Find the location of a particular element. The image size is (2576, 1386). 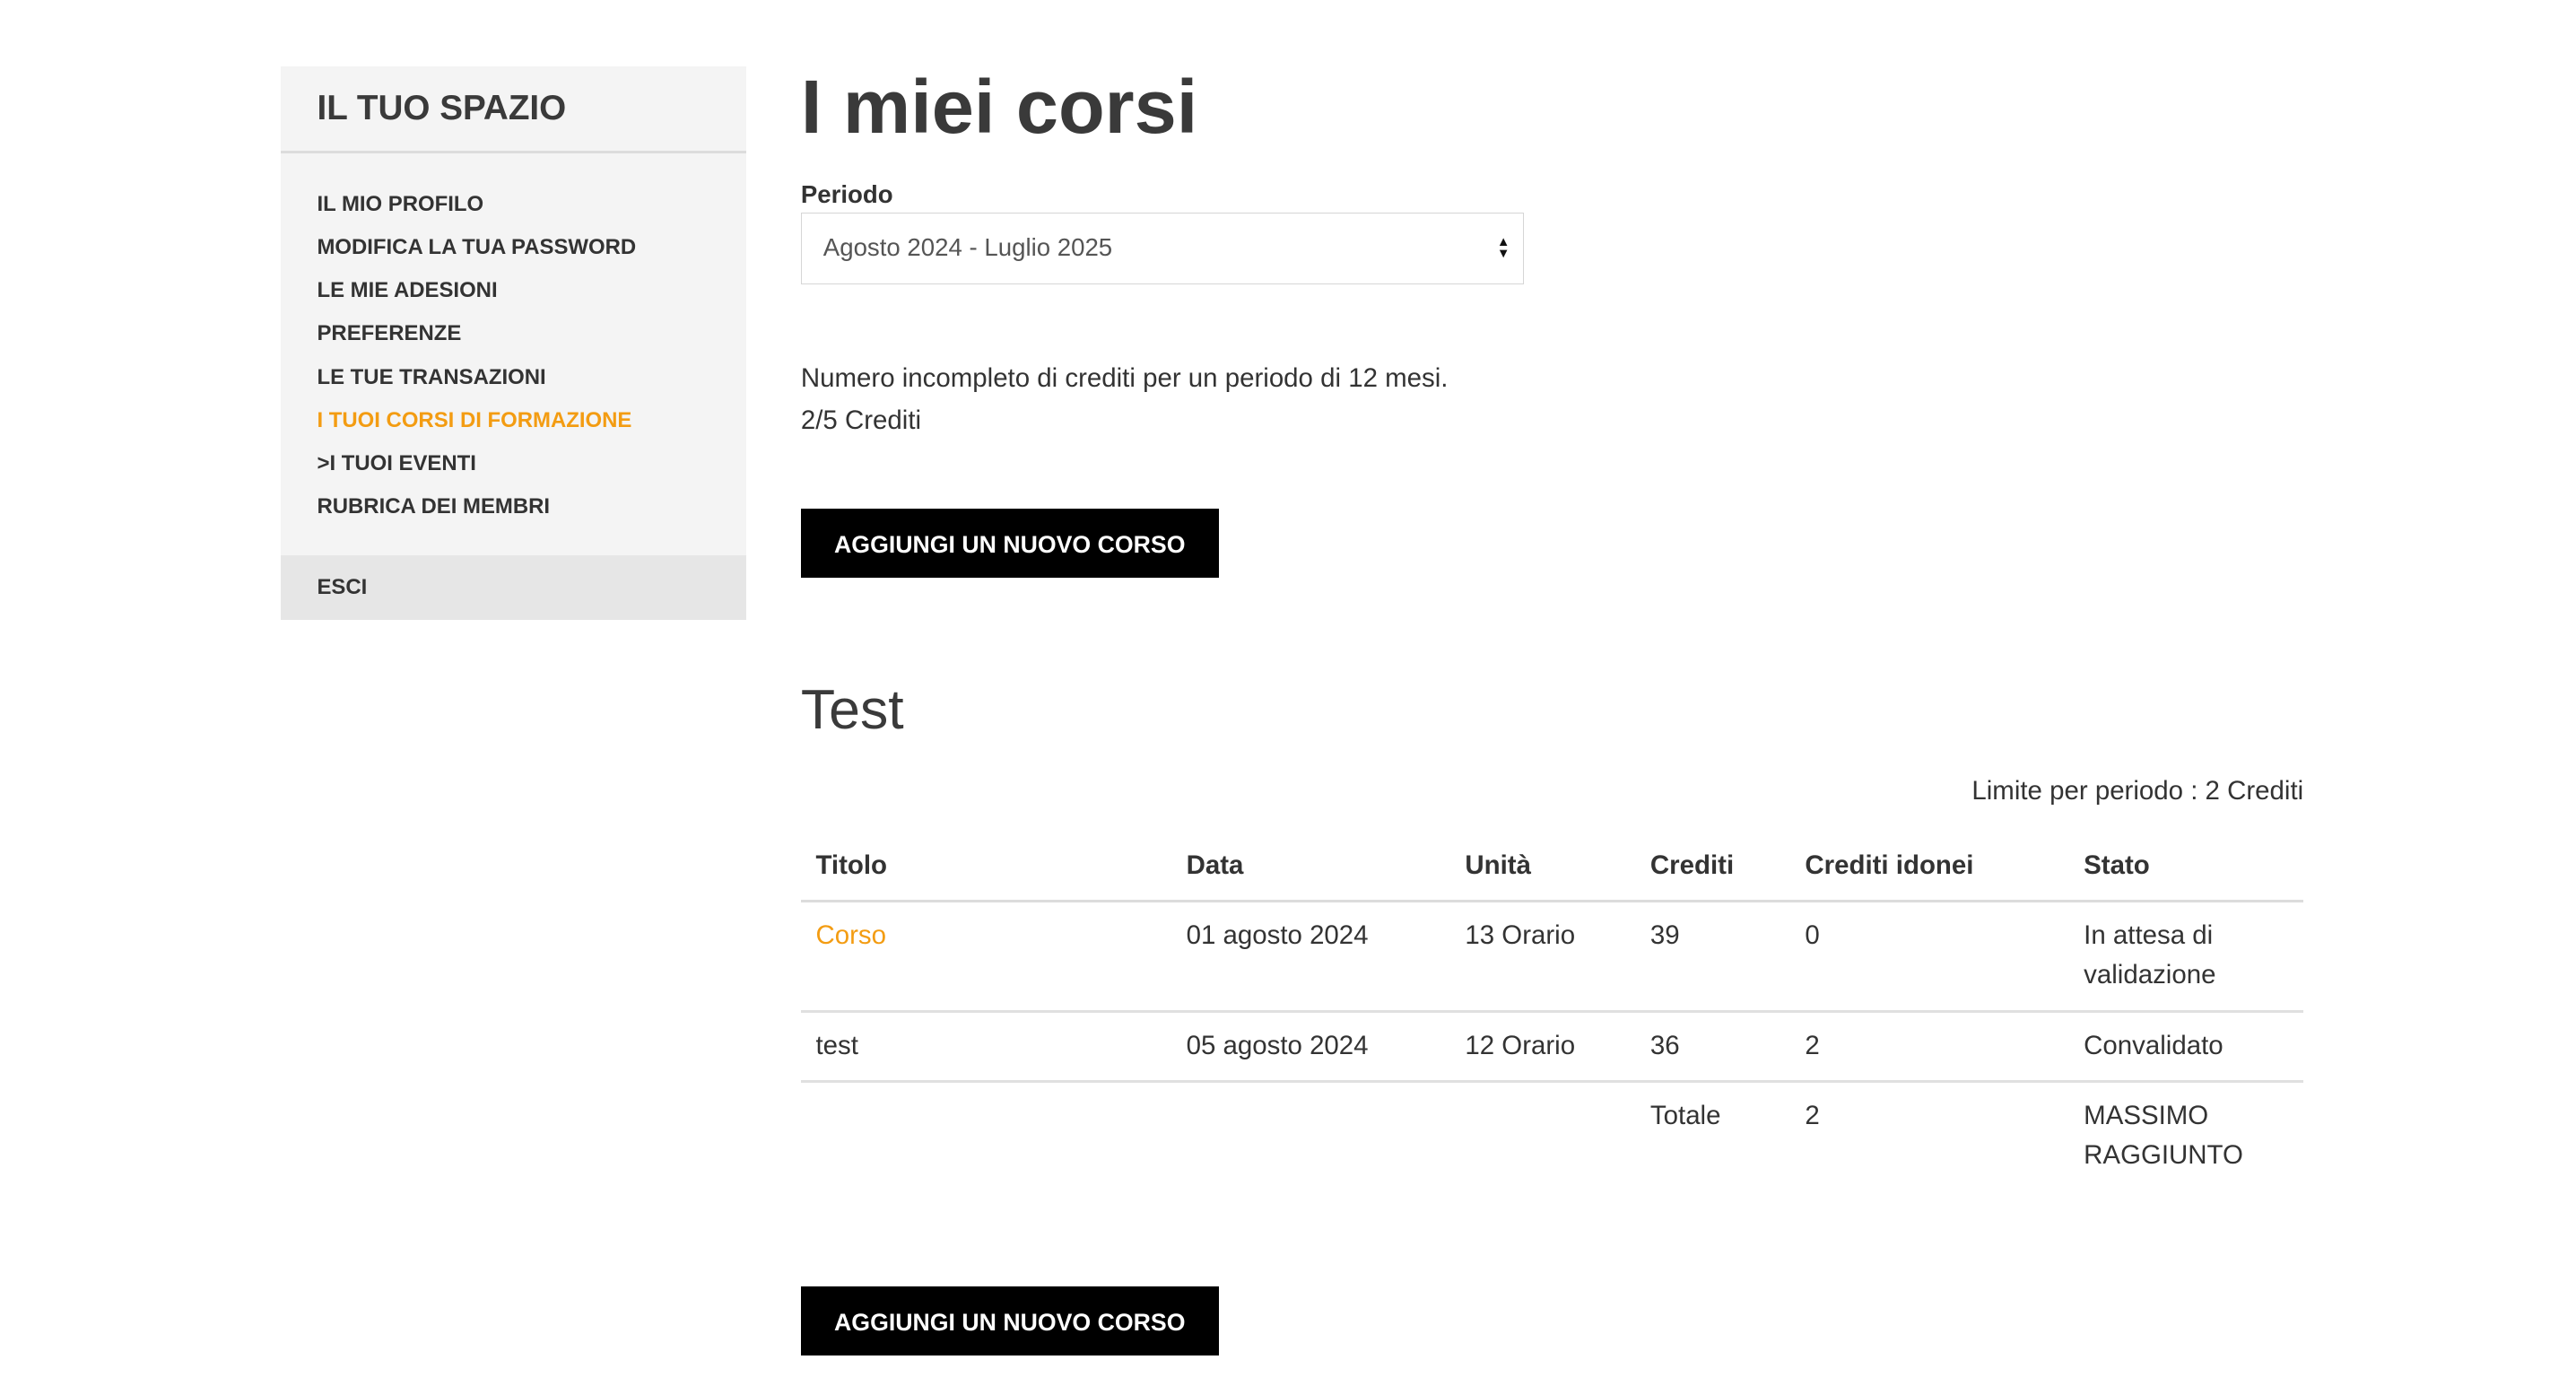

cell-title: test is located at coordinates (986, 1047).